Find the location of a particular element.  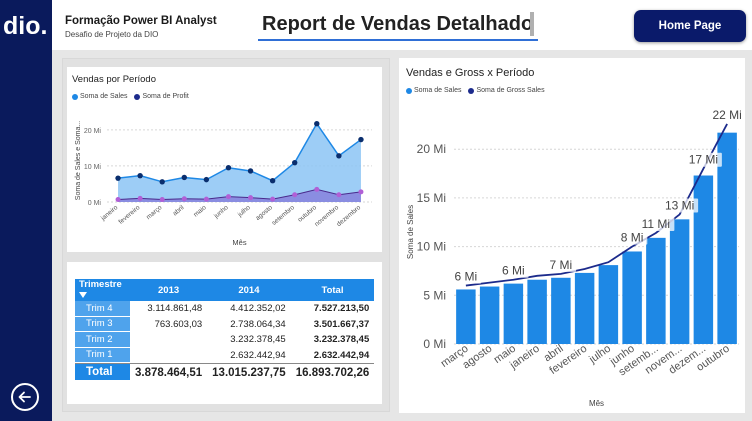

data-label: 8 Mi is located at coordinates (632, 238).